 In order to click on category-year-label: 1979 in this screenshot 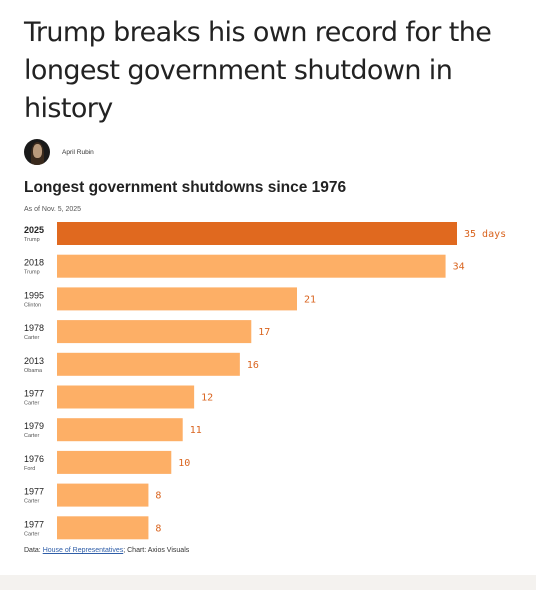, I will do `click(34, 426)`.